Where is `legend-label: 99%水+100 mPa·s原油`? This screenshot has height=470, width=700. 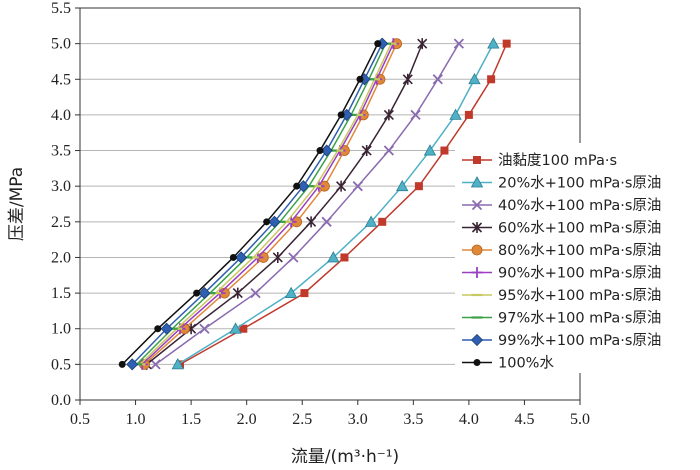
legend-label: 99%水+100 mPa·s原油 is located at coordinates (579, 340).